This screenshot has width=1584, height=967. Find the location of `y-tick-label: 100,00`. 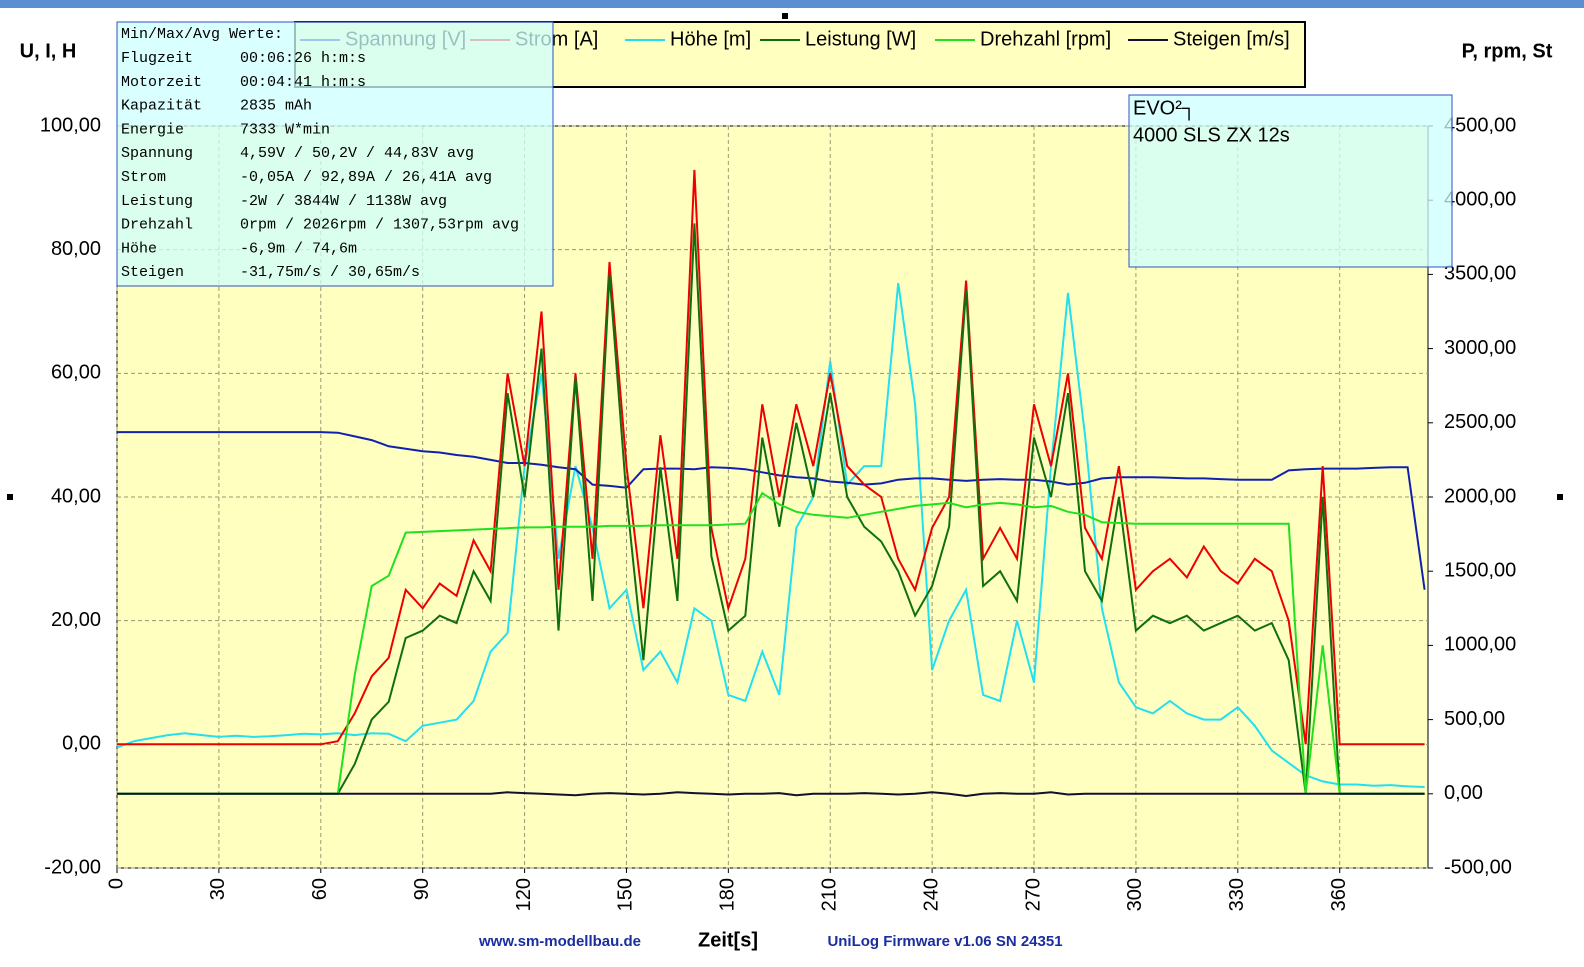

y-tick-label: 100,00 is located at coordinates (70, 125).